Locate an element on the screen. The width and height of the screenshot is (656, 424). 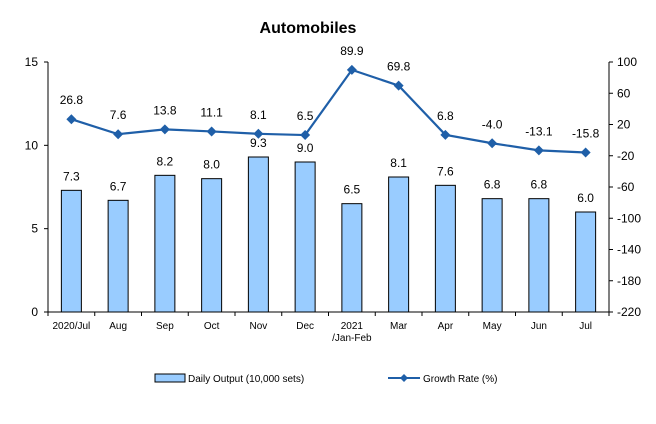
bar-data-label: 8.0 is located at coordinates (211, 165).